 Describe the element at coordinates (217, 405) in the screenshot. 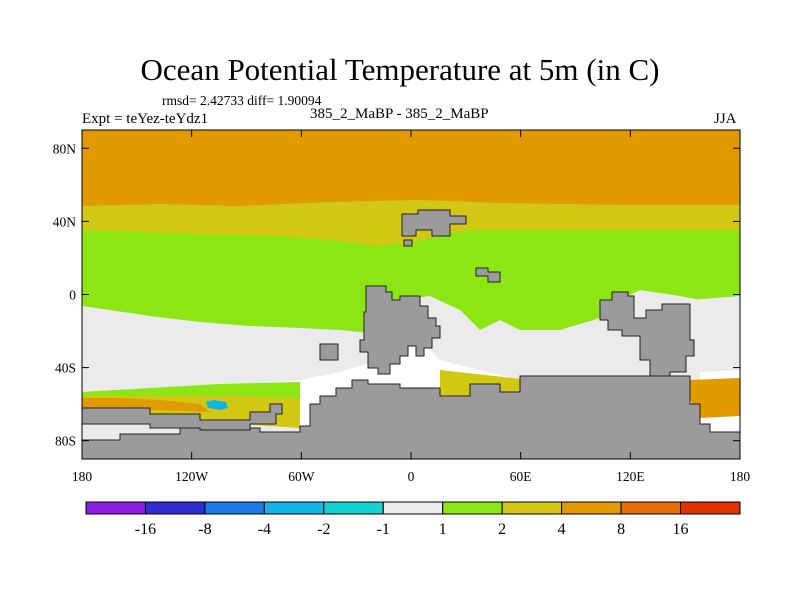

I see `cold-patch` at that location.